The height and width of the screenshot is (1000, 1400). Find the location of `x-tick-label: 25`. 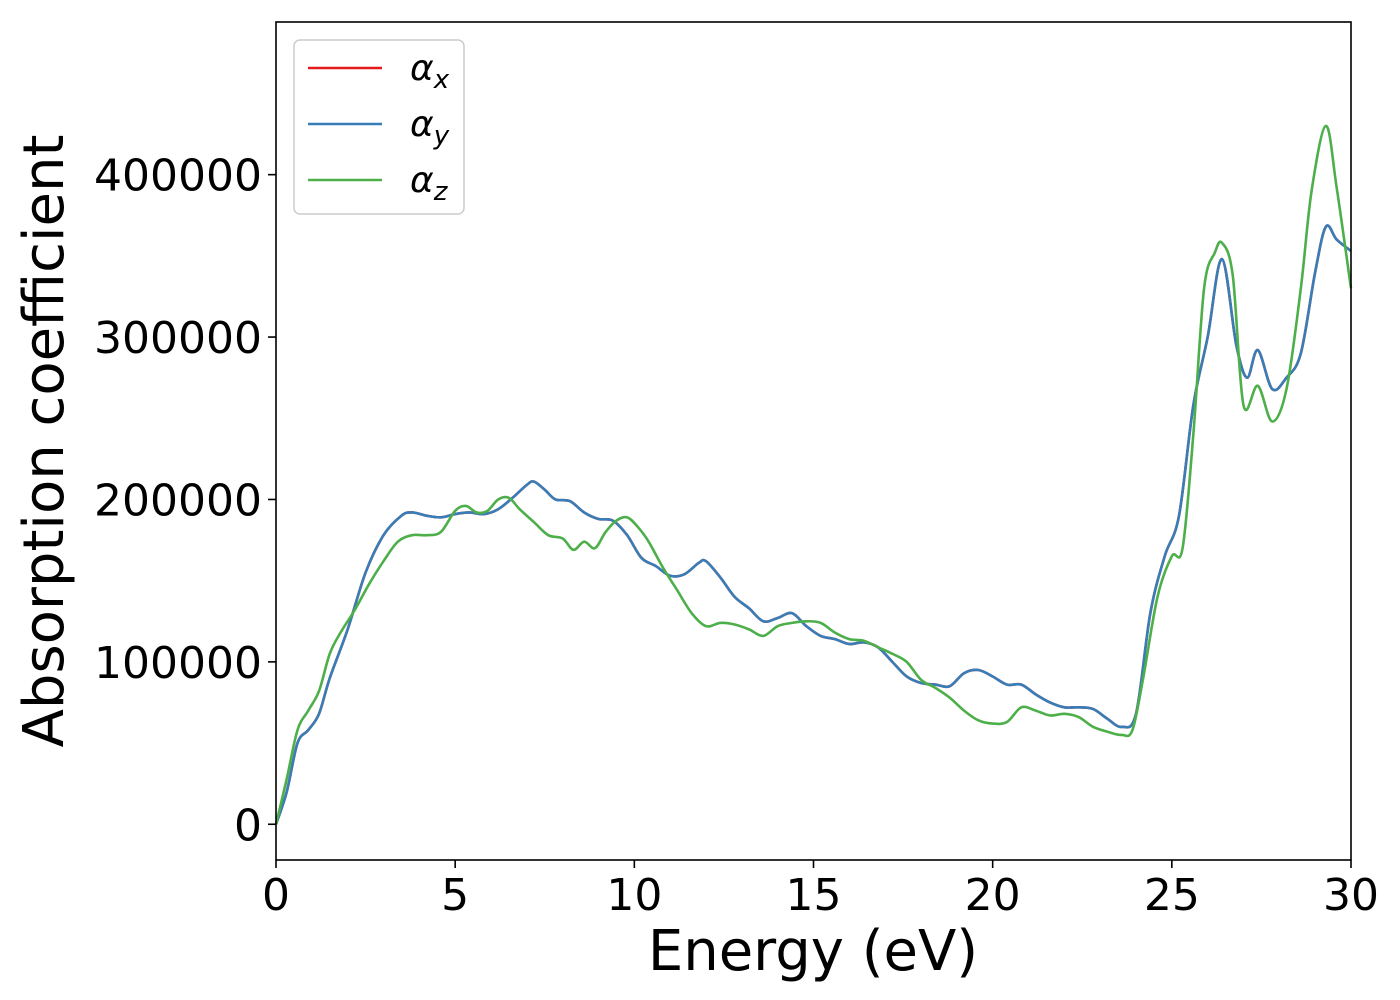

x-tick-label: 25 is located at coordinates (1172, 895).